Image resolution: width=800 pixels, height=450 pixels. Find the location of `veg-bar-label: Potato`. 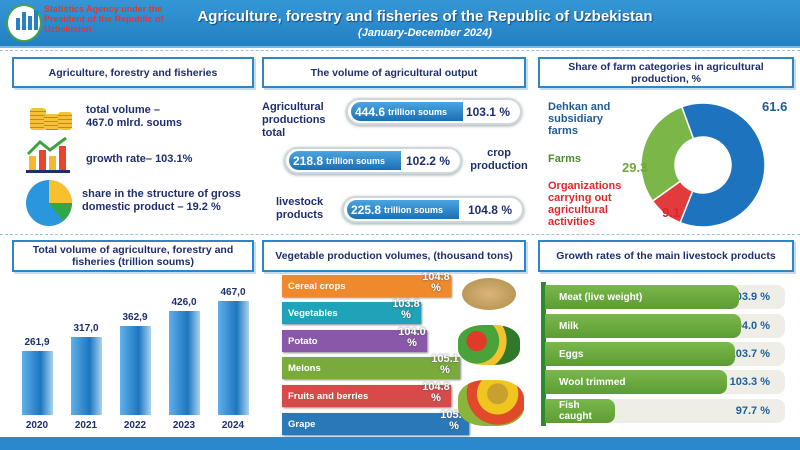

veg-bar-label: Potato is located at coordinates (303, 341).